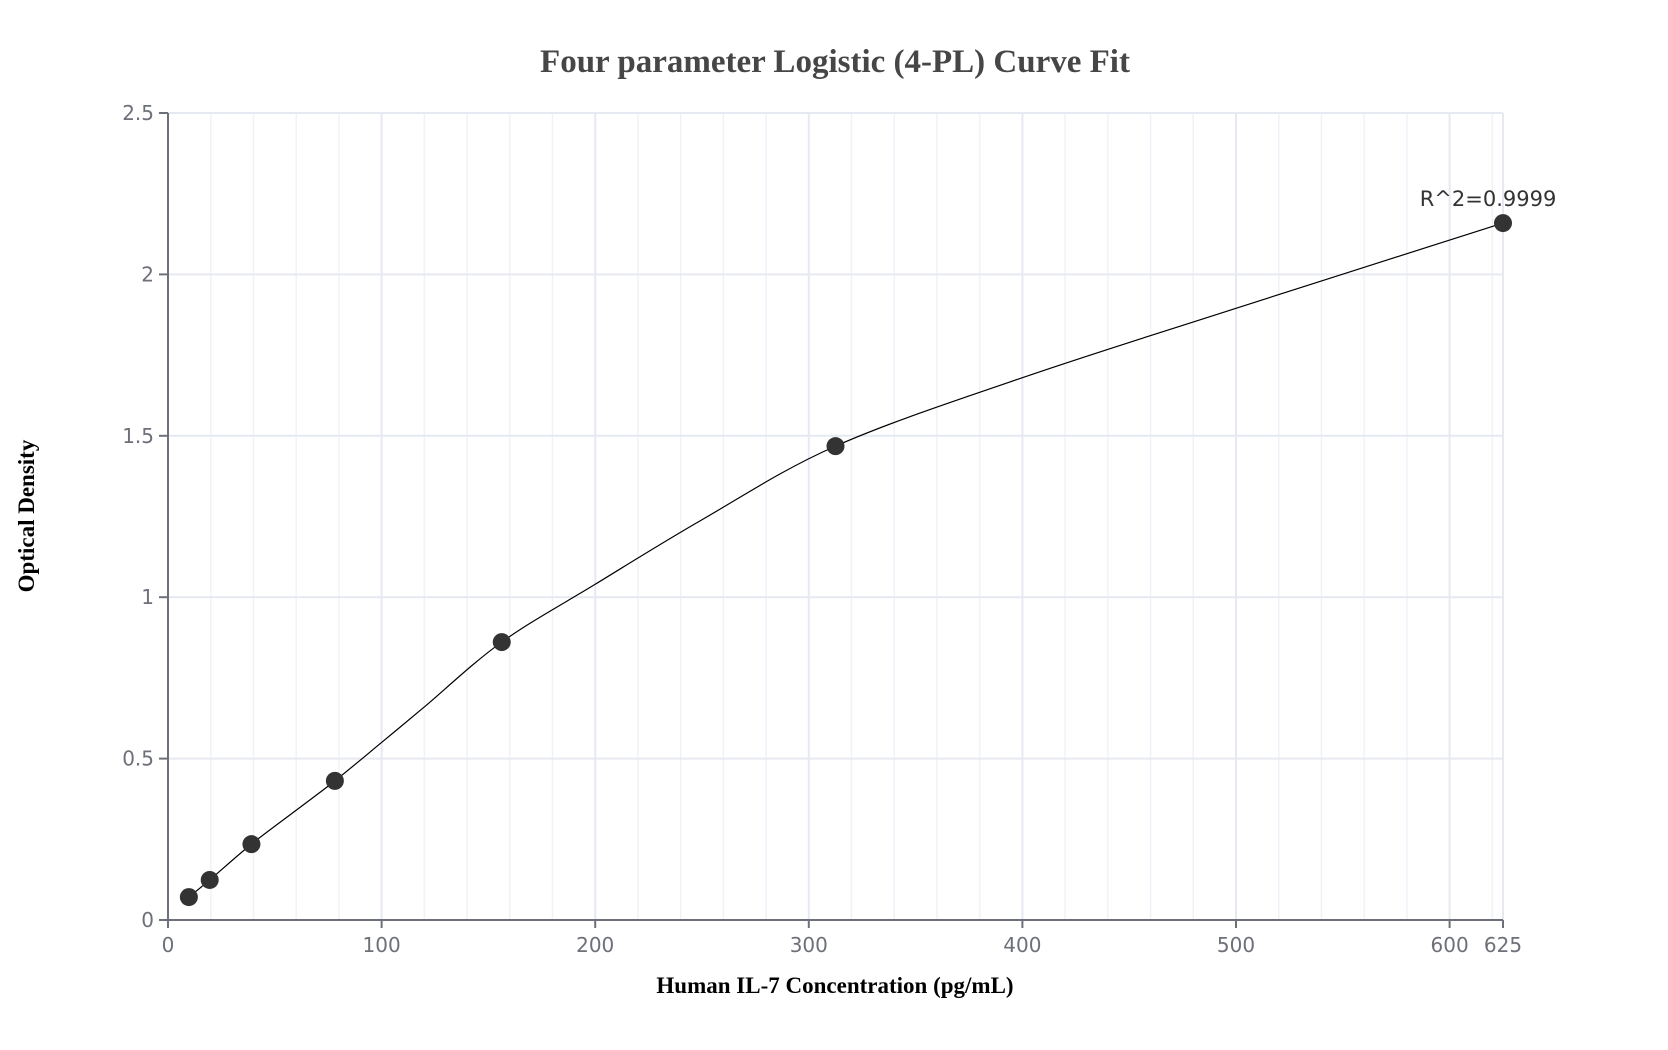 Image resolution: width=1668 pixels, height=1050 pixels. Describe the element at coordinates (1022, 945) in the screenshot. I see `x-tick-label: 400` at that location.